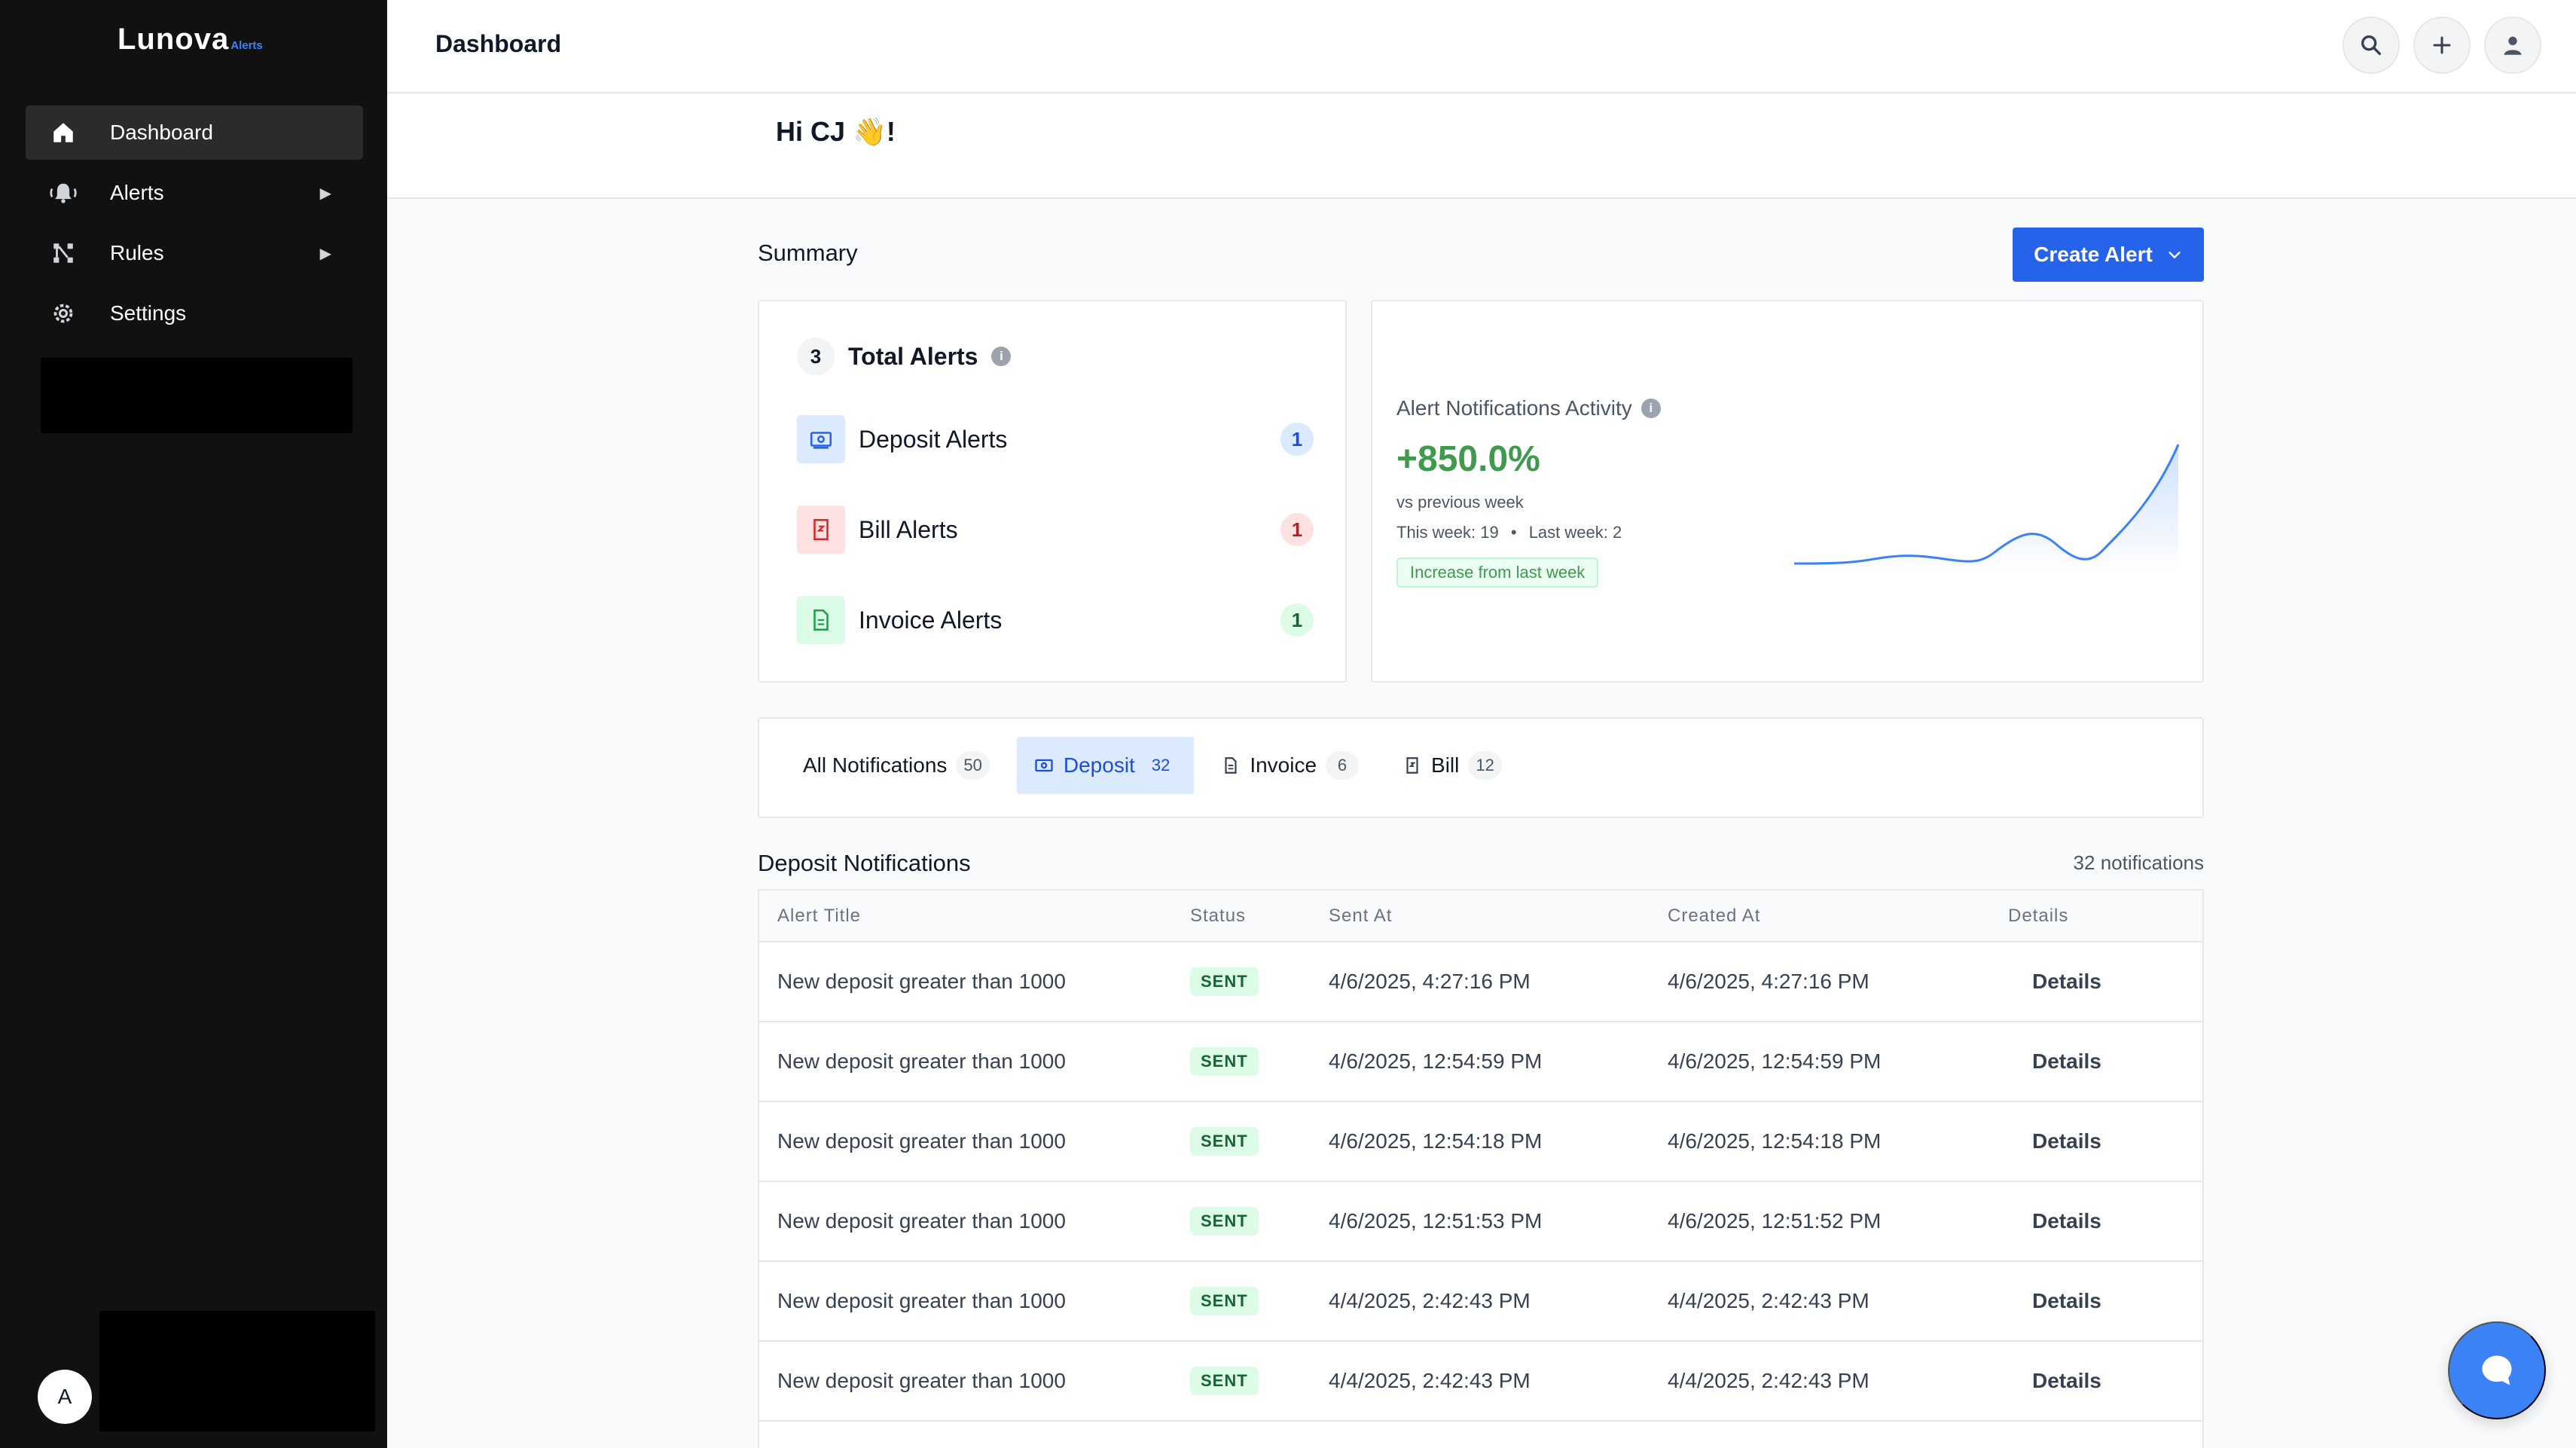 Image resolution: width=2576 pixels, height=1448 pixels. What do you see at coordinates (1499, 1062) in the screenshot?
I see `sent-at-cell: 4/6/2025, 12:54:59 PM` at bounding box center [1499, 1062].